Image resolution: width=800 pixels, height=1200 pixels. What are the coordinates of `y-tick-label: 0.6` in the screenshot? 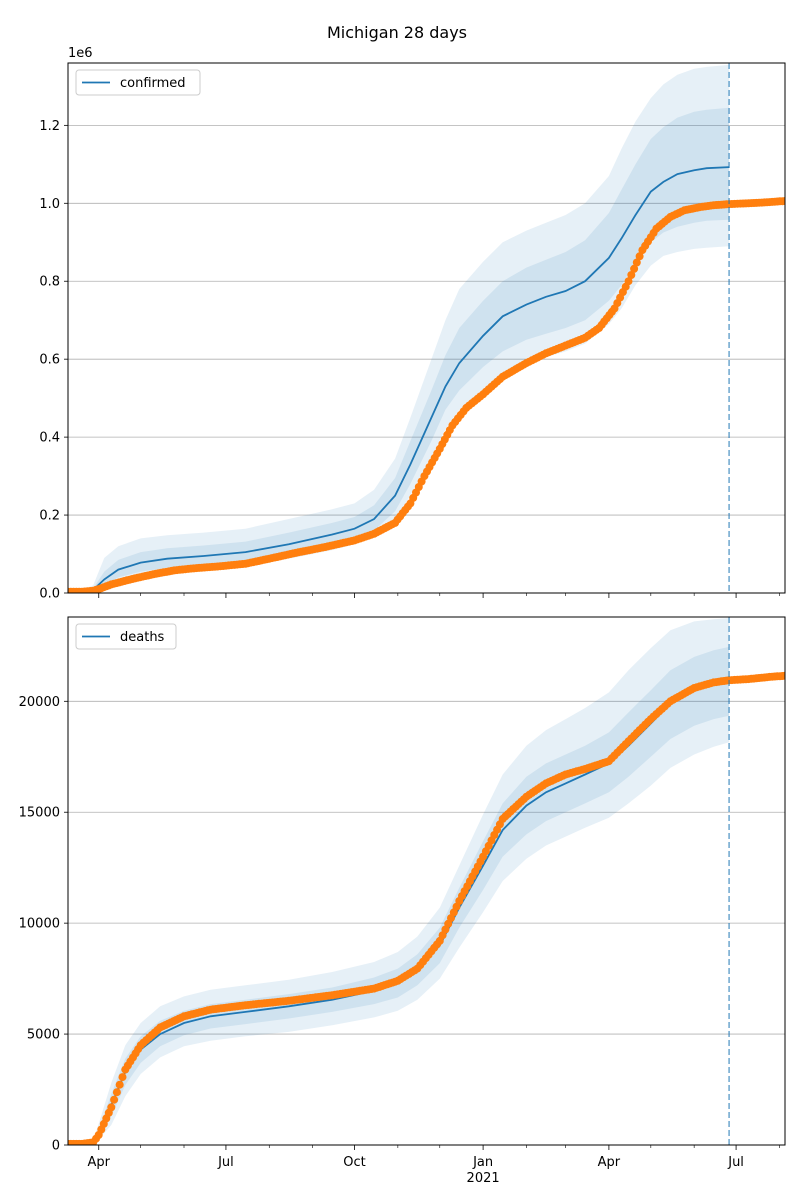 It's located at (49, 360).